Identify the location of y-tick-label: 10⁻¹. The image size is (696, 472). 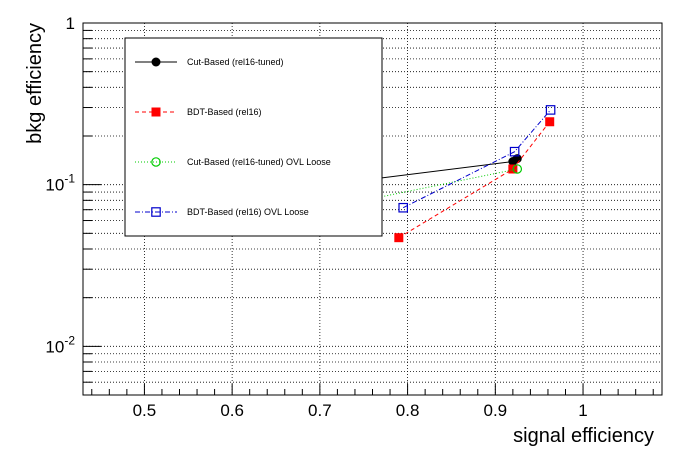
(60, 183).